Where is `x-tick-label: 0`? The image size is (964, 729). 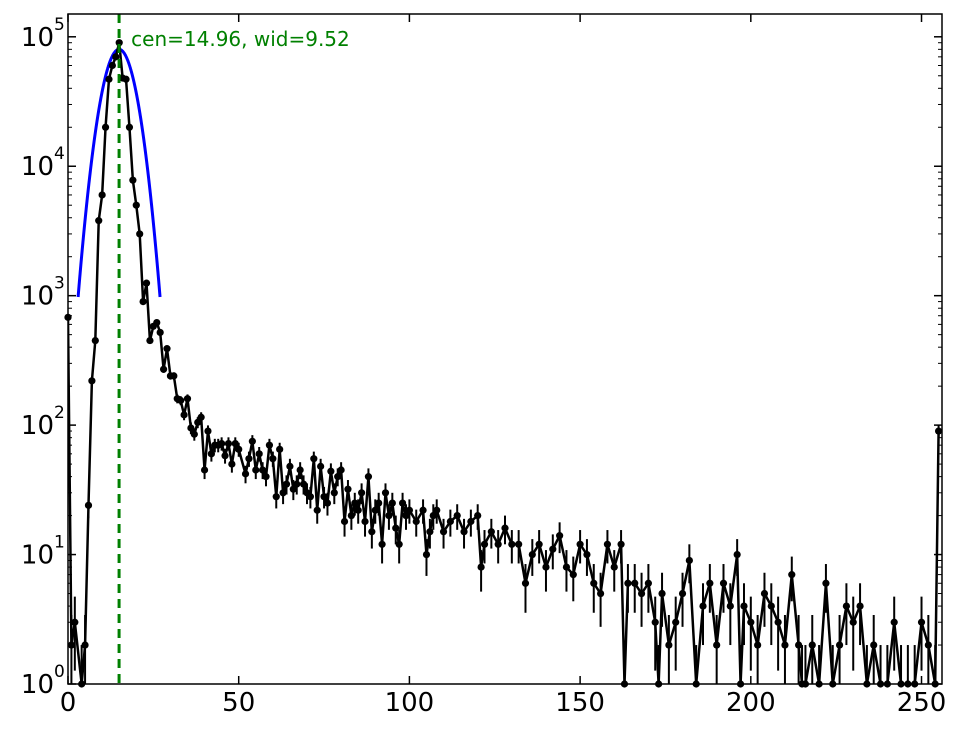
x-tick-label: 0 is located at coordinates (68, 703).